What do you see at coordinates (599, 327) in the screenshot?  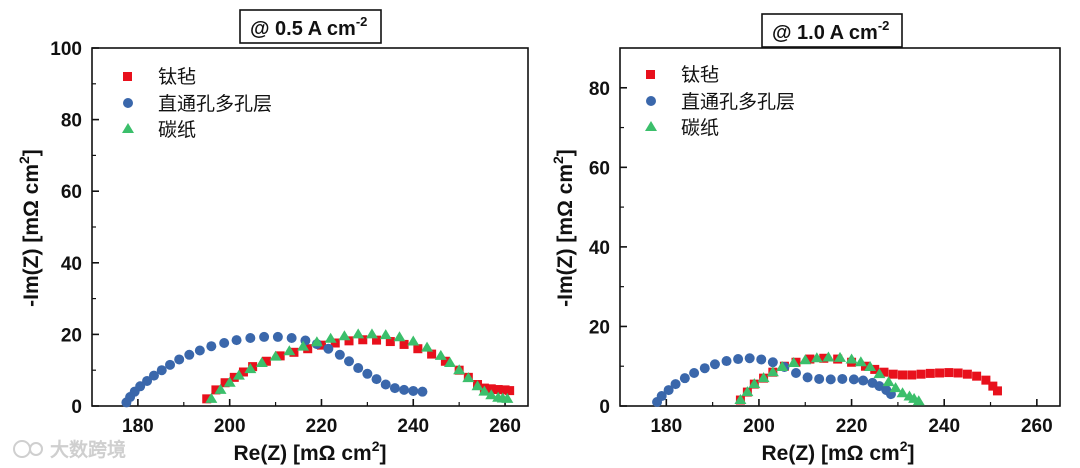 I see `y-tick-label: 20` at bounding box center [599, 327].